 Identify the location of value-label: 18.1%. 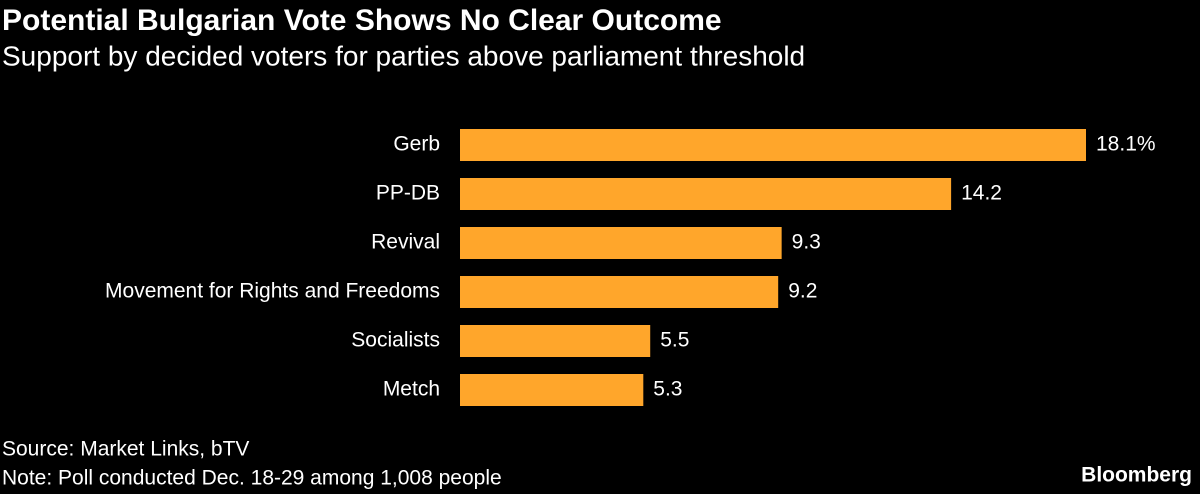
(1126, 144).